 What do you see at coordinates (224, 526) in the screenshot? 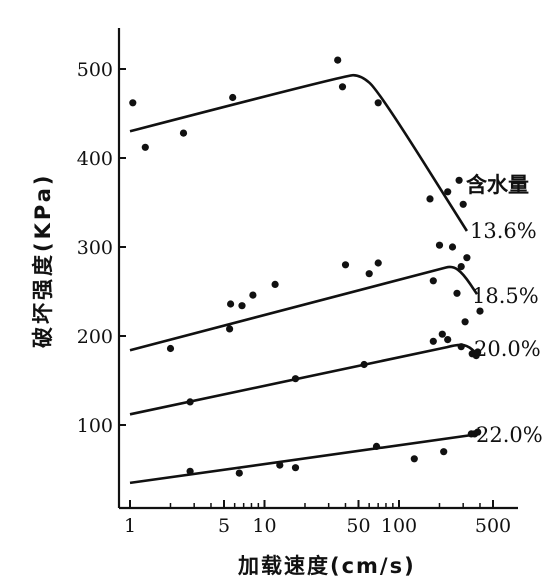
I see `x-tick-label: 5` at bounding box center [224, 526].